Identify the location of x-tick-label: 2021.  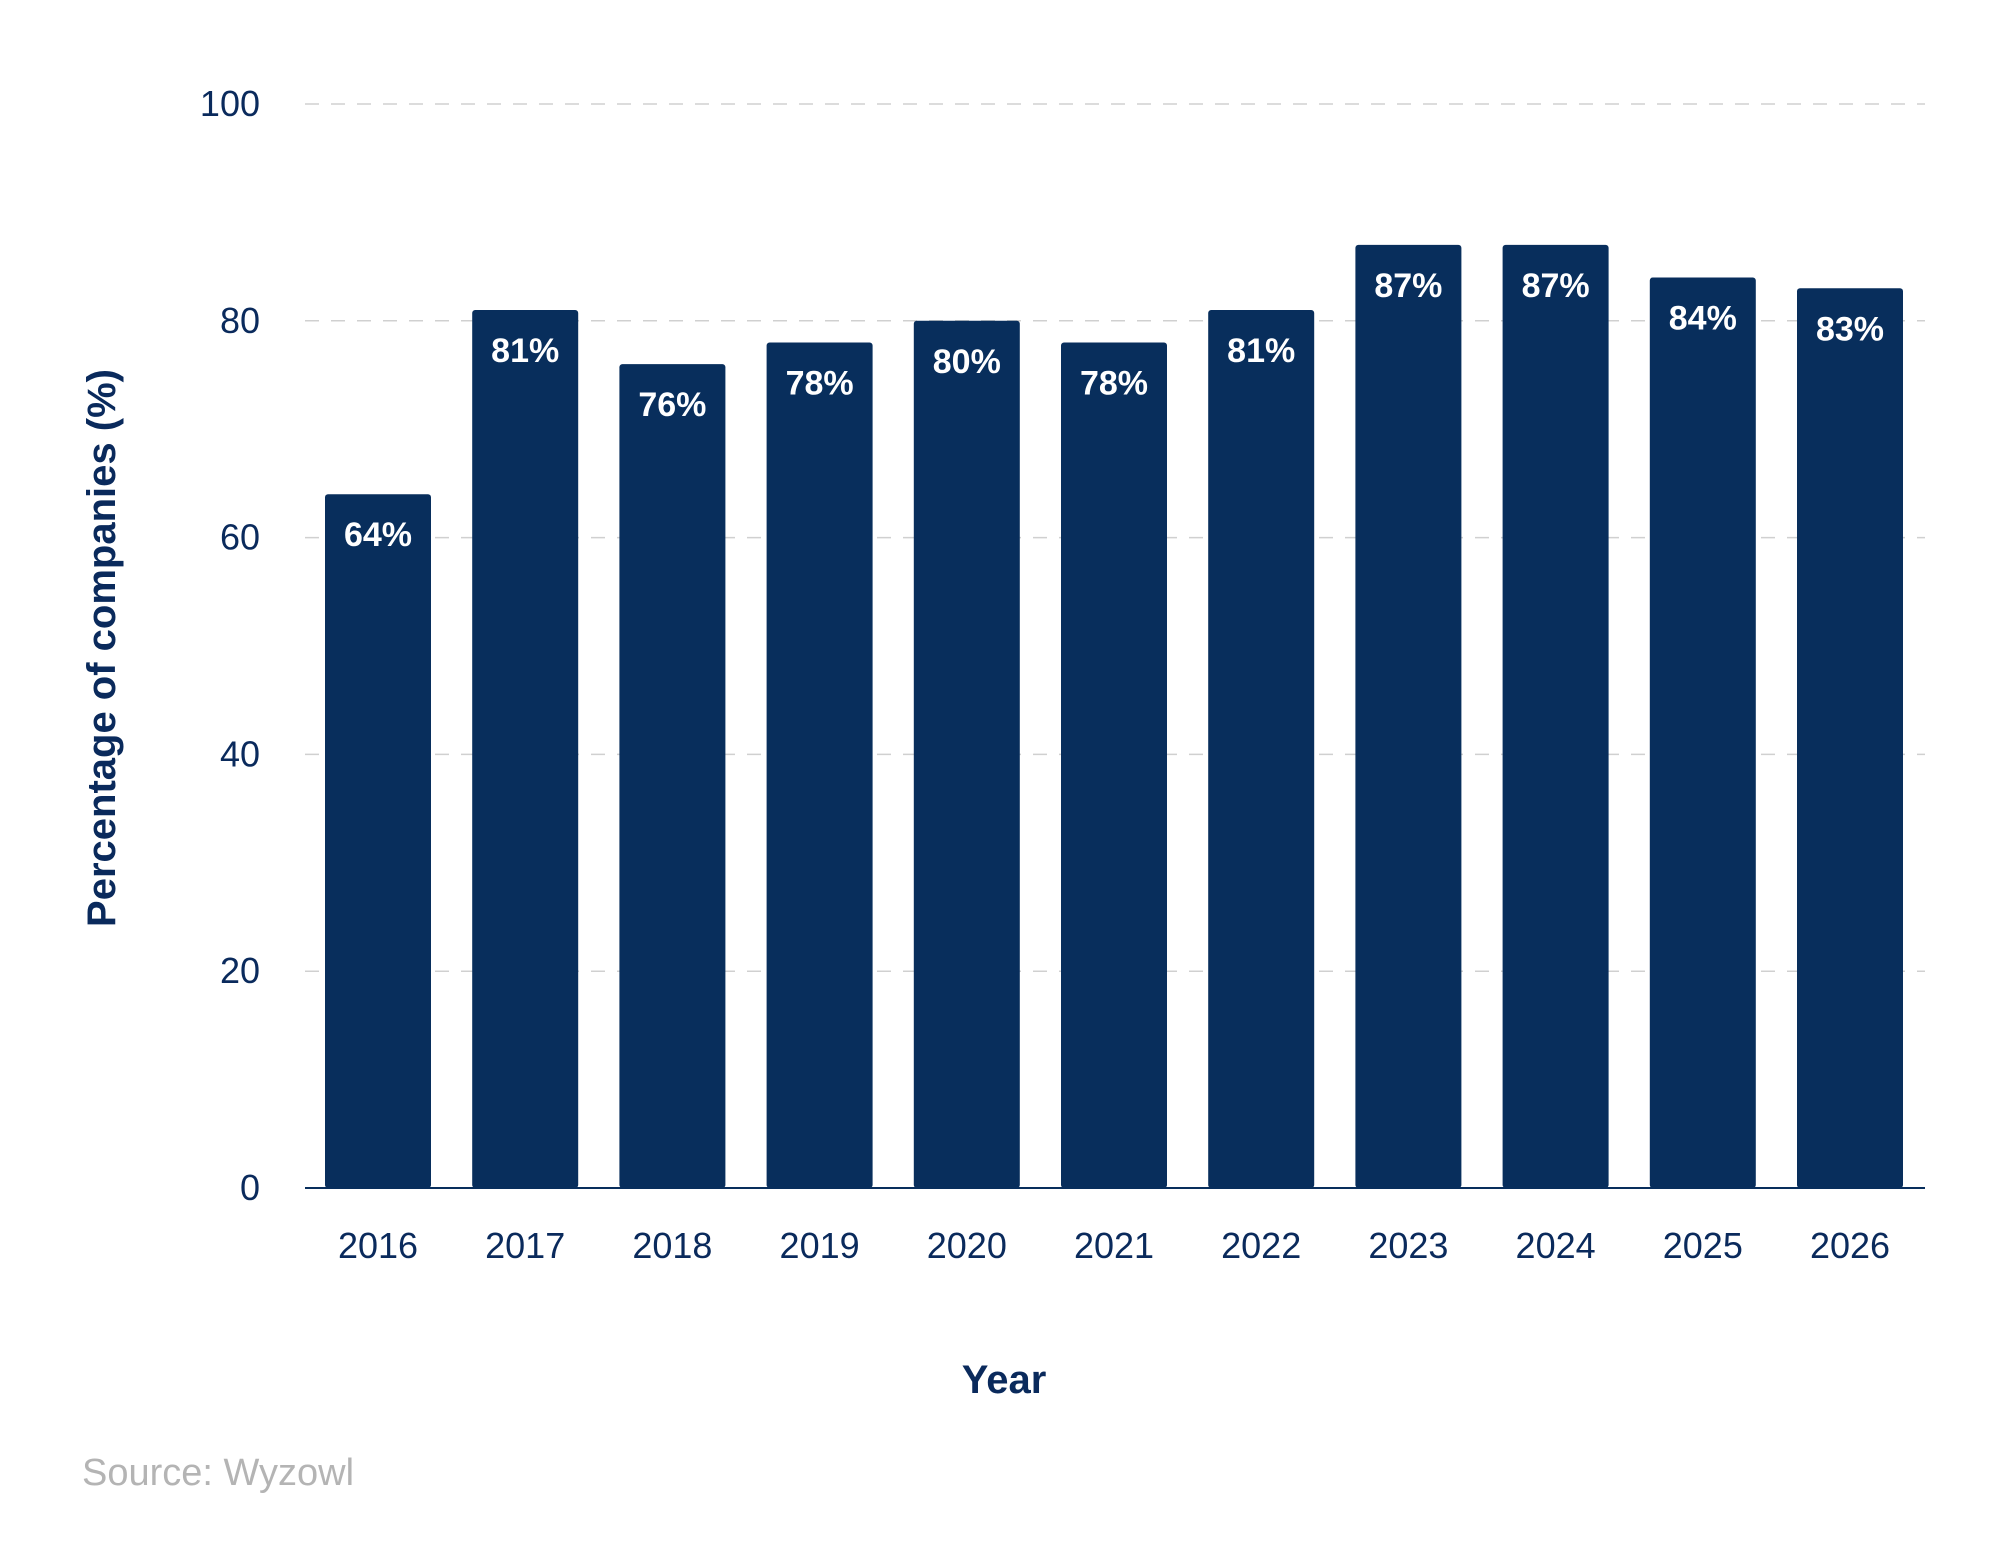
(1114, 1245).